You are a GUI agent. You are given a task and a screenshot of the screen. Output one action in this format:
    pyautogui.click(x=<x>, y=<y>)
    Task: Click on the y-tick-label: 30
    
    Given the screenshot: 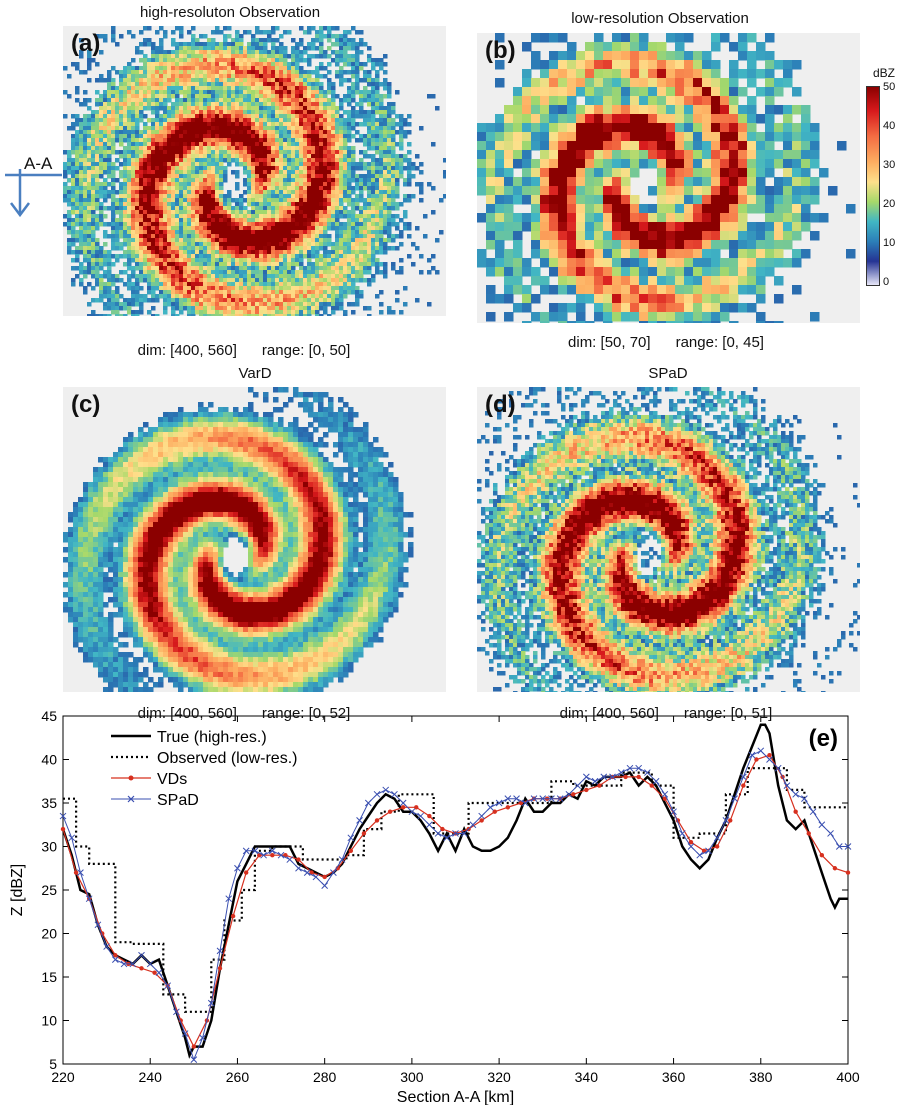 What is the action you would take?
    pyautogui.click(x=49, y=847)
    